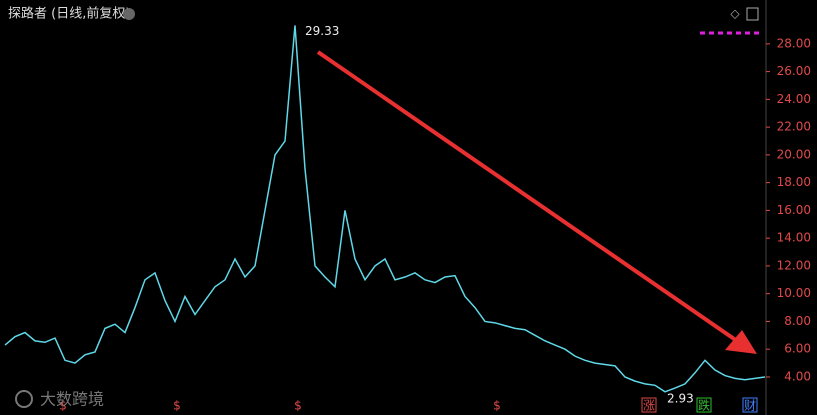 The height and width of the screenshot is (415, 817). I want to click on y-tick-label: 16.00, so click(794, 210).